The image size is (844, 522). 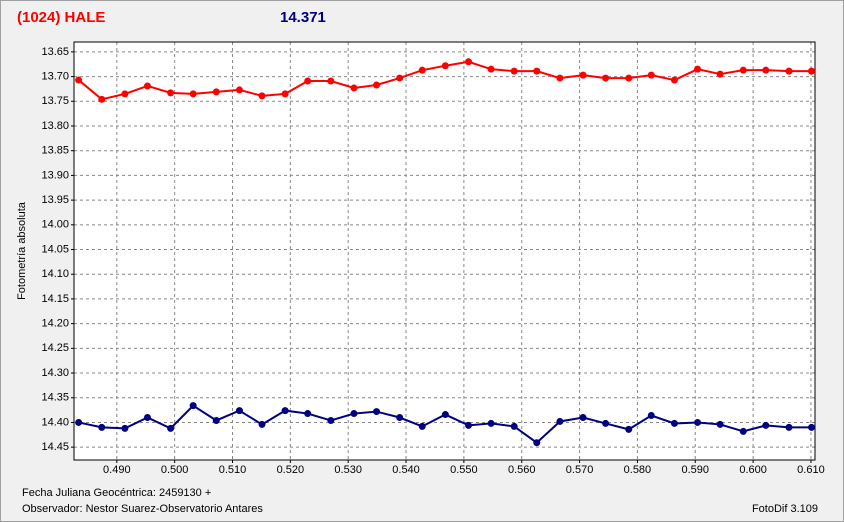 I want to click on y-tick-label: 13.65, so click(x=55, y=52).